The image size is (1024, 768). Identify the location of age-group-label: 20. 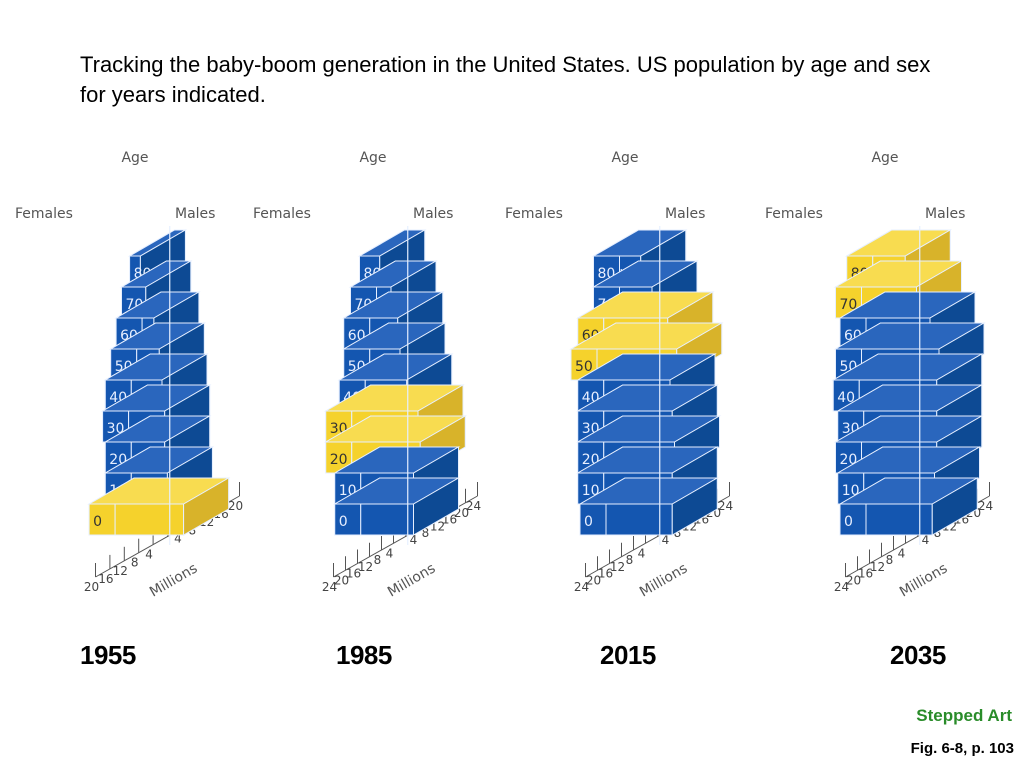
(339, 460).